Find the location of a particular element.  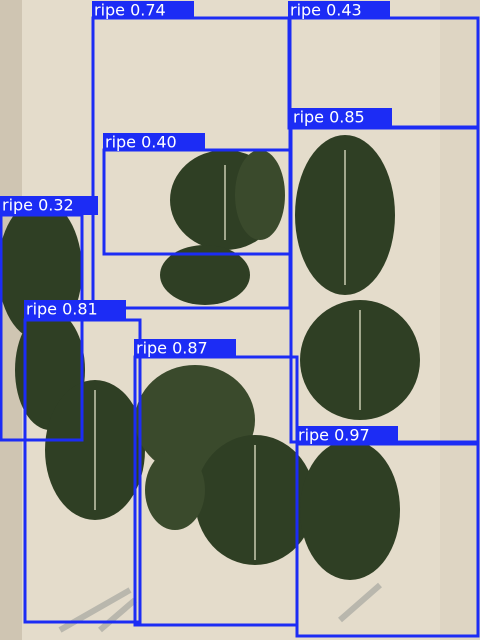

label: ripe 0.74 is located at coordinates (130, 10).